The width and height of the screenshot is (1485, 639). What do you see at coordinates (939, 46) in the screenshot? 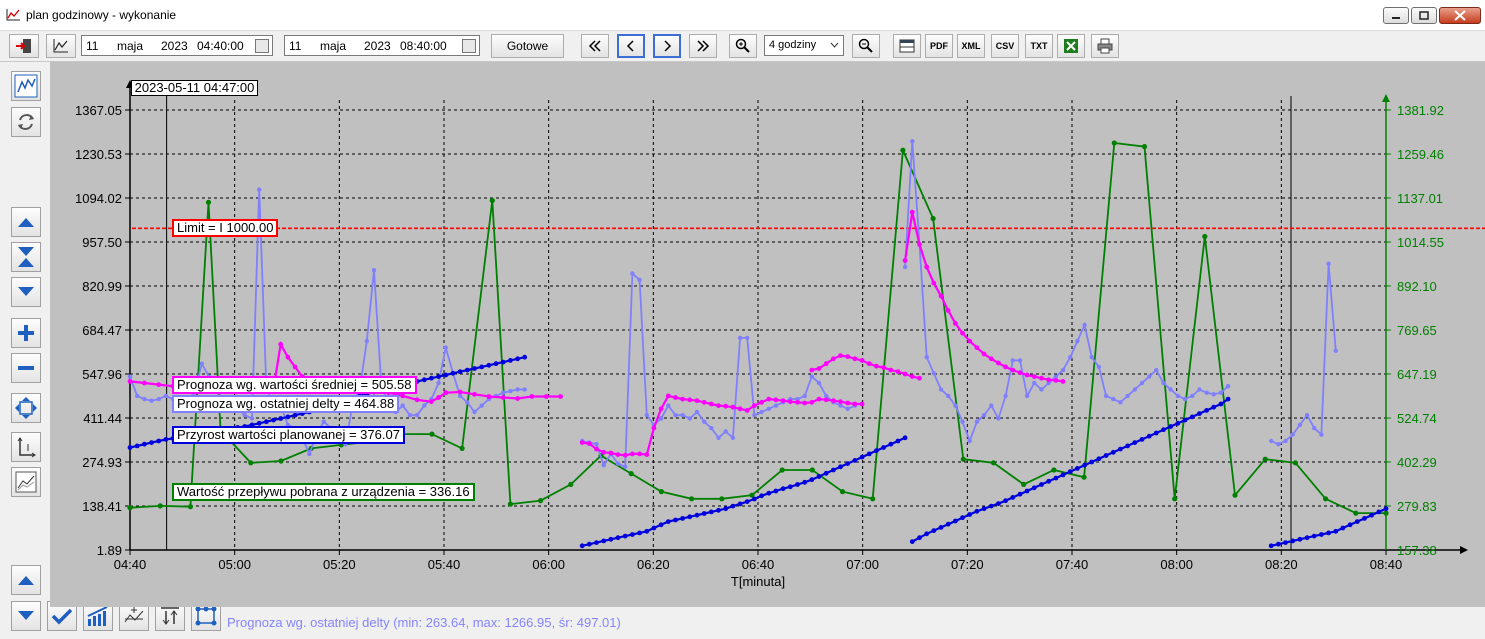
I see `export-pdf-button: PDF` at bounding box center [939, 46].